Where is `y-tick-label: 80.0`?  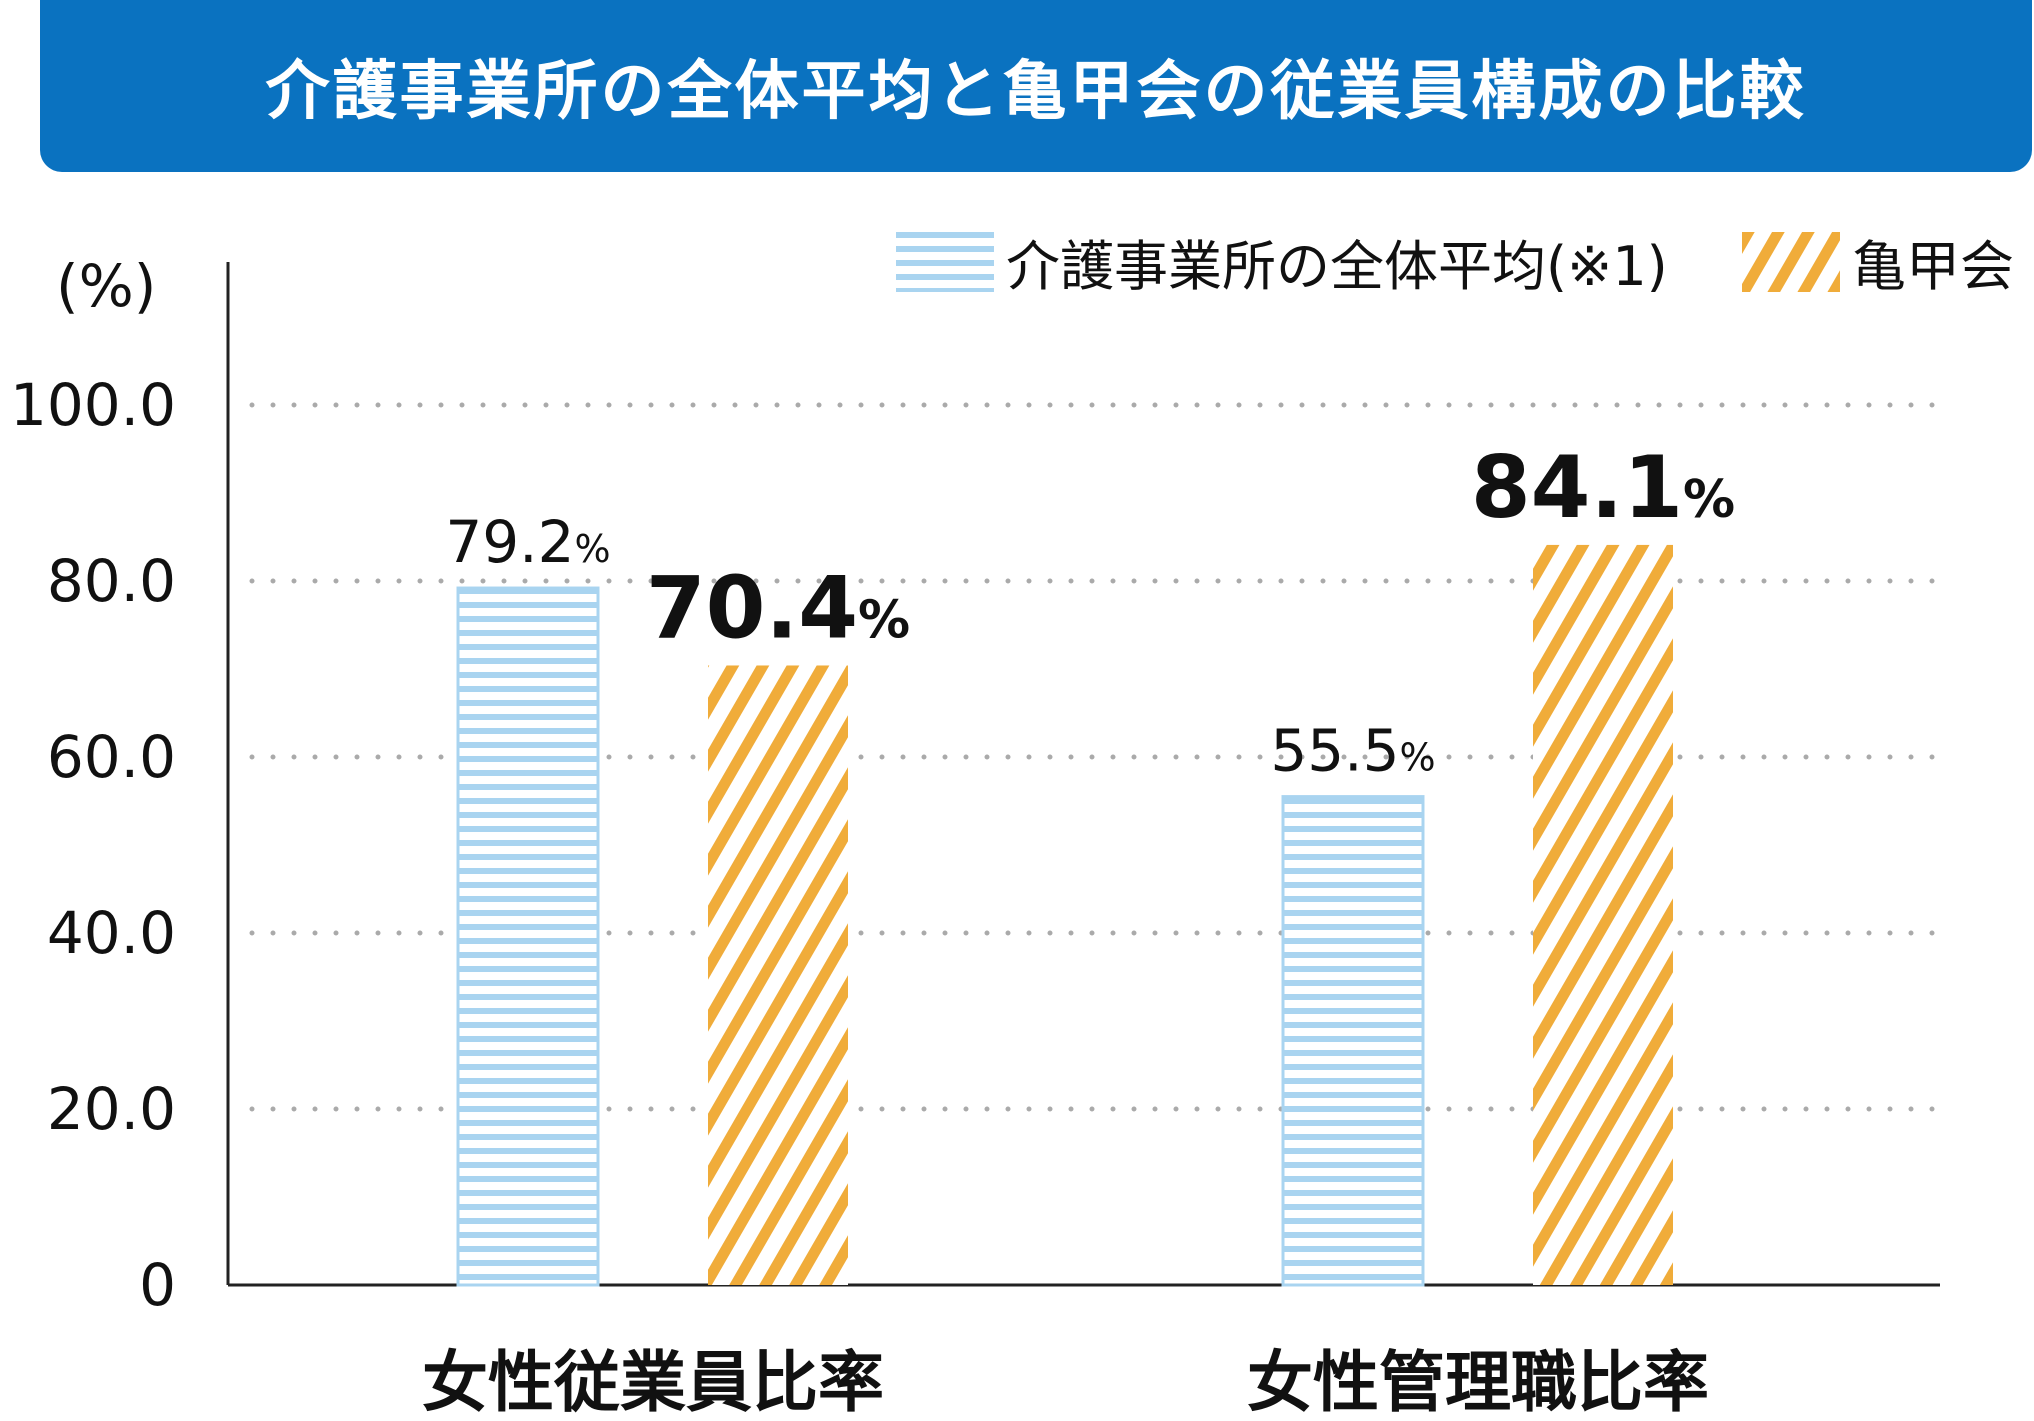
y-tick-label: 80.0 is located at coordinates (111, 581).